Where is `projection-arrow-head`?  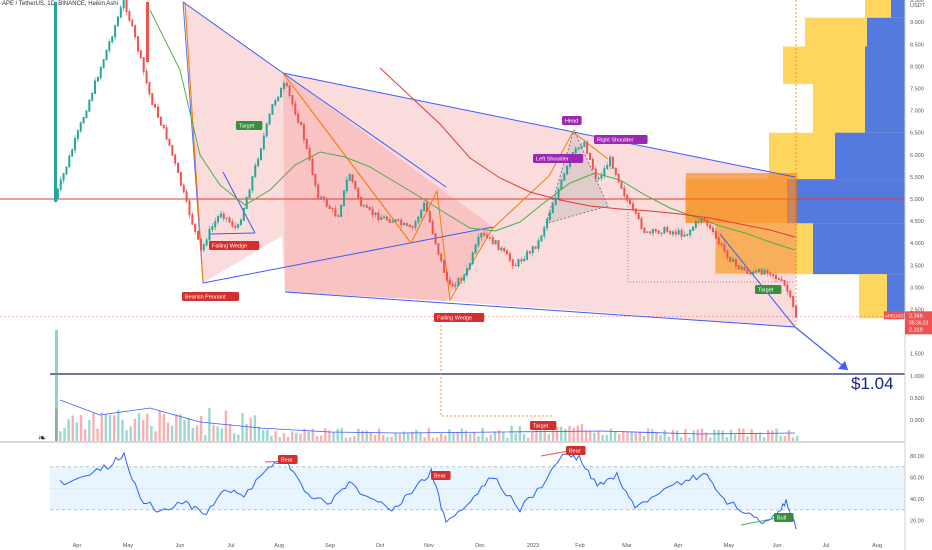
projection-arrow-head is located at coordinates (843, 365).